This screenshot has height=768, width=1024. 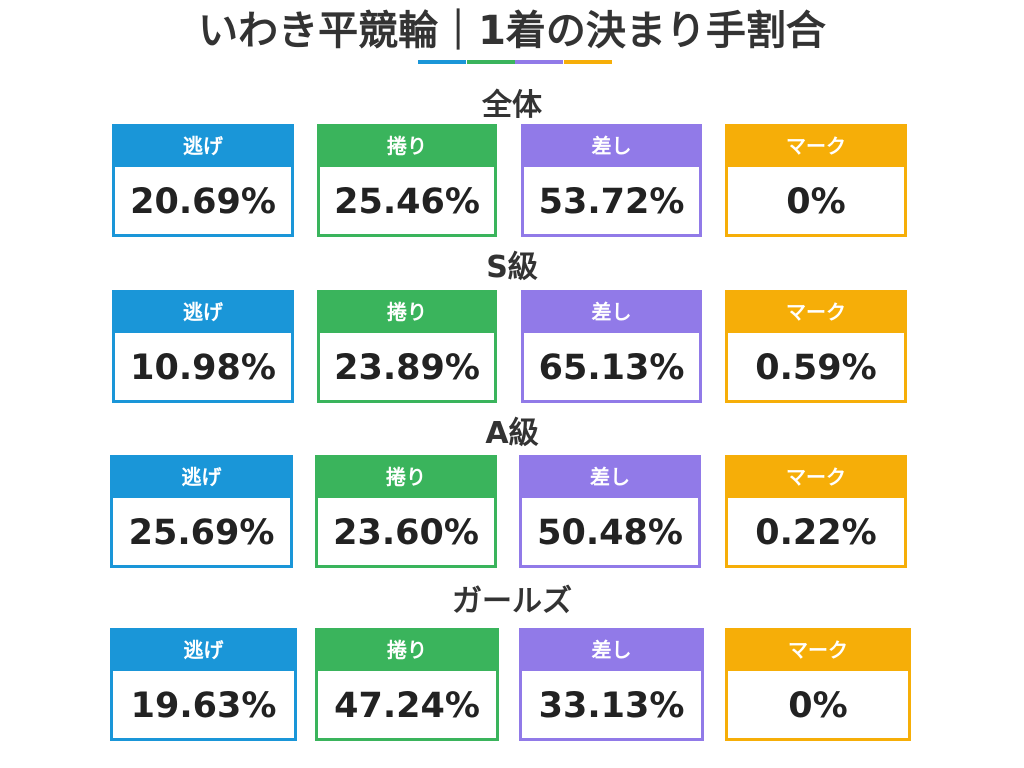 What do you see at coordinates (611, 180) in the screenshot?
I see `card-all-sashi: 差し 53.72%` at bounding box center [611, 180].